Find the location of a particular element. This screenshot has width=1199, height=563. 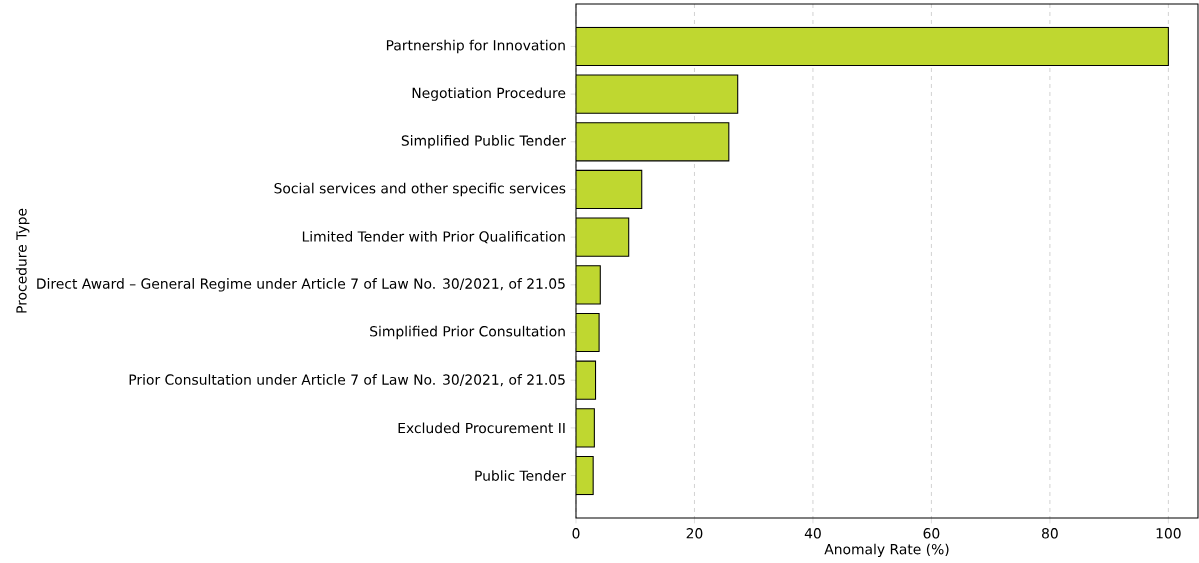

y-tick-label: Simplified Public Tender is located at coordinates (483, 142).